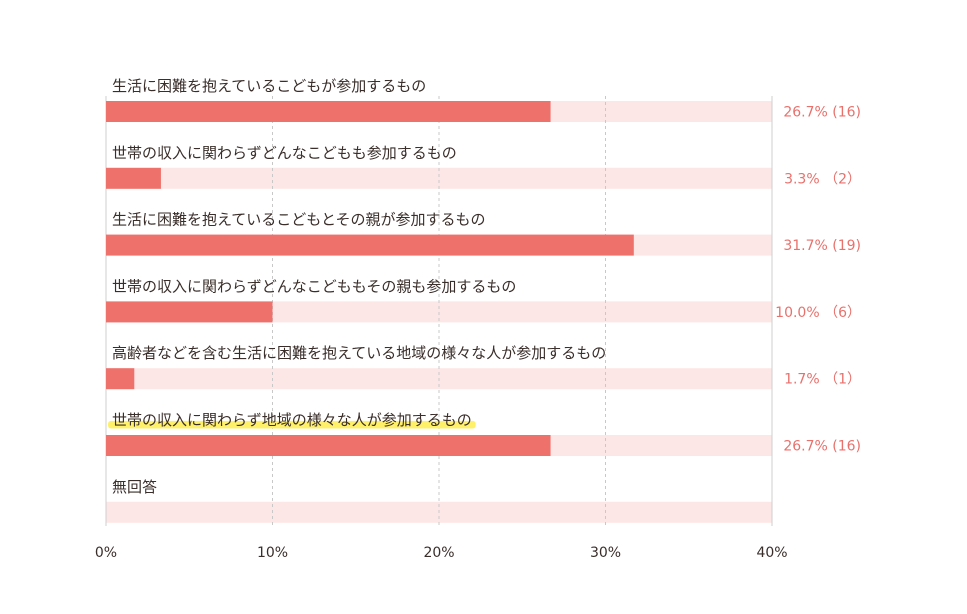 This screenshot has width=967, height=614. What do you see at coordinates (605, 553) in the screenshot?
I see `x-tick-label: 30%` at bounding box center [605, 553].